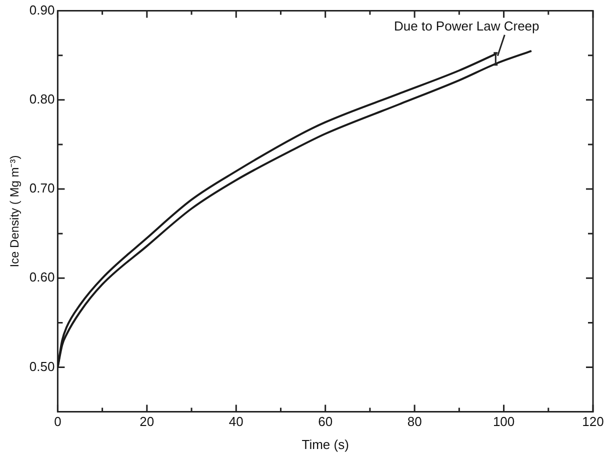 This screenshot has width=613, height=457. What do you see at coordinates (147, 422) in the screenshot?
I see `x-tick-label: 20` at bounding box center [147, 422].